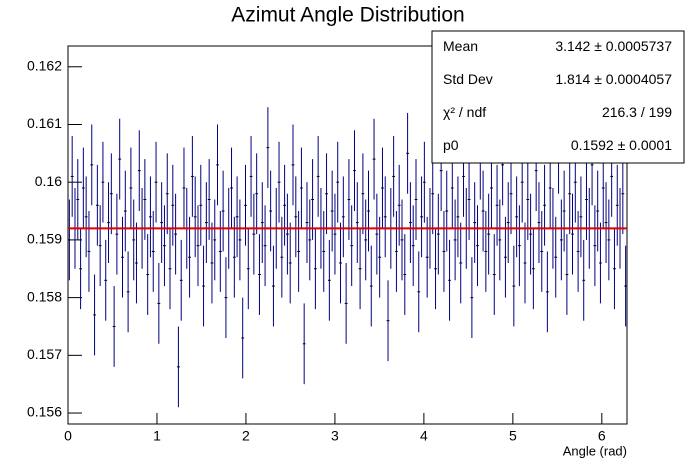 This screenshot has height=472, width=696. Describe the element at coordinates (44, 239) in the screenshot. I see `y-tick-label: 0.159` at that location.